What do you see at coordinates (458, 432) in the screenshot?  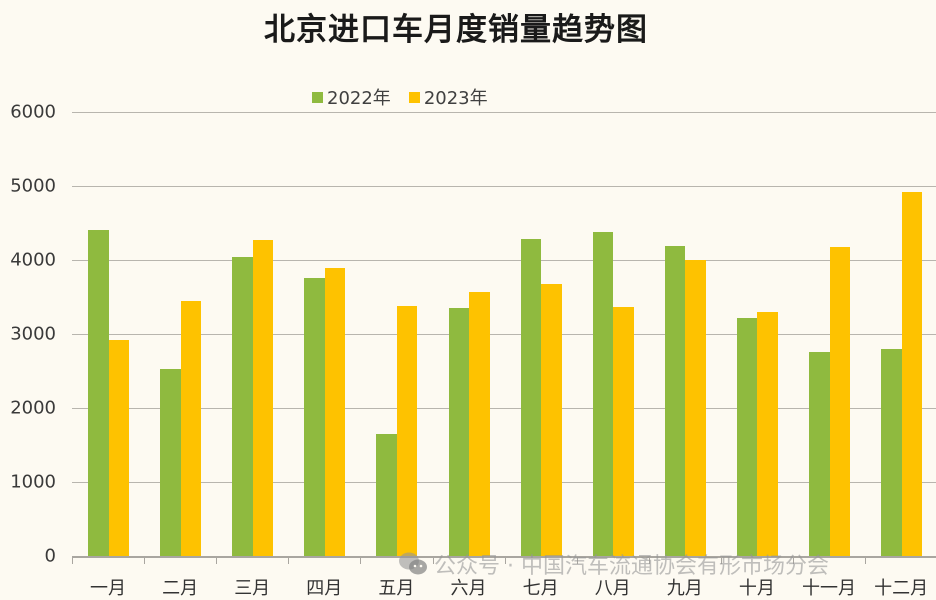 I see `bar-2022年-六月` at bounding box center [458, 432].